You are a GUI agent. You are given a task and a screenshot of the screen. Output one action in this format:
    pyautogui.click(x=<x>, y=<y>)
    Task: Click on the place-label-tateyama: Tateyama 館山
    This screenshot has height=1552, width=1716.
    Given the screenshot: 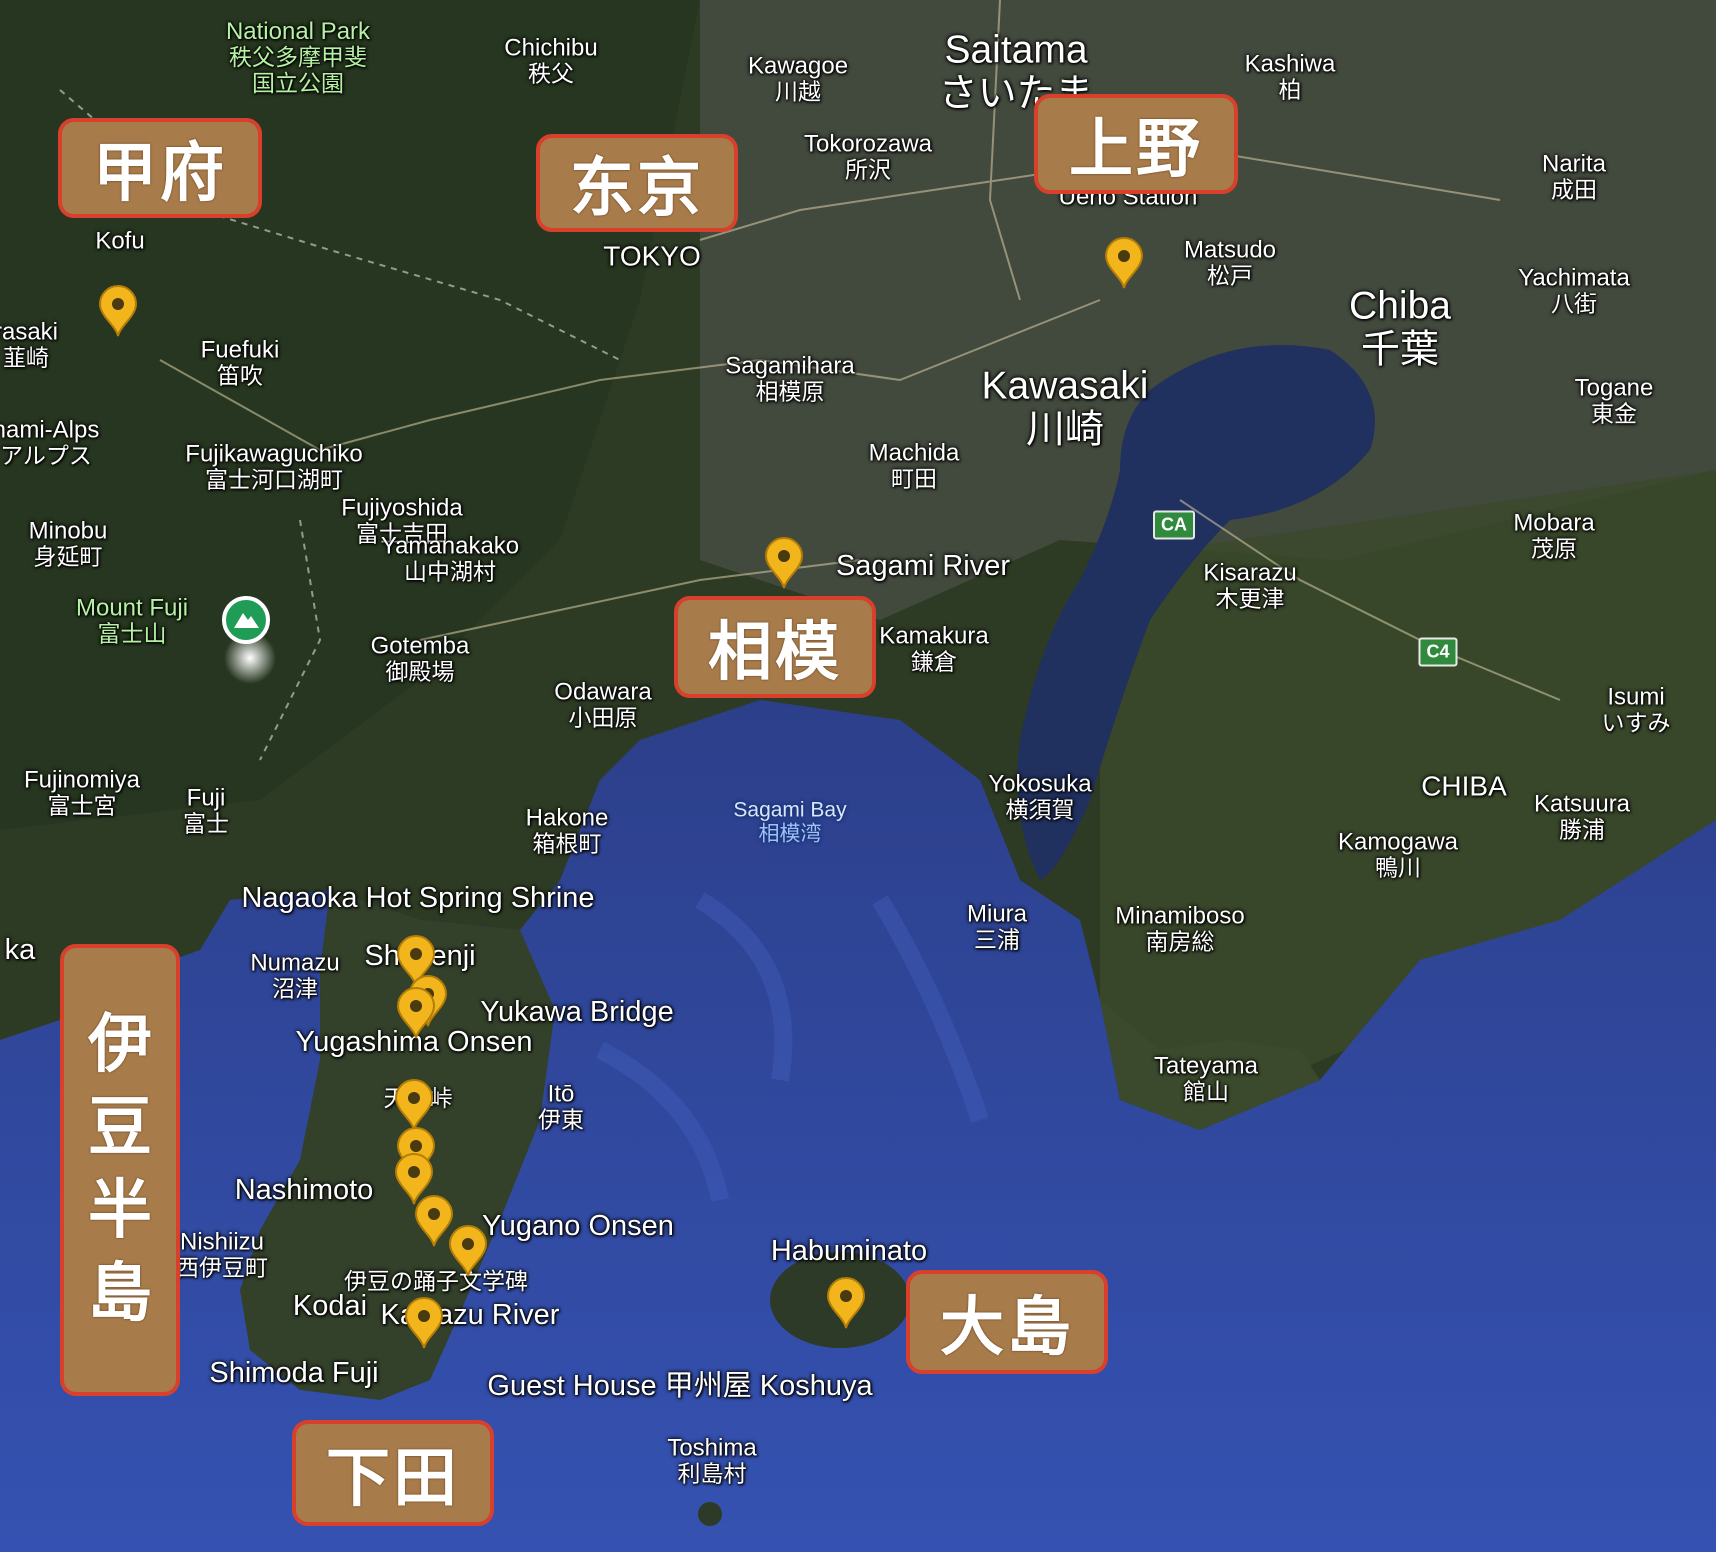 What is the action you would take?
    pyautogui.click(x=1206, y=1079)
    